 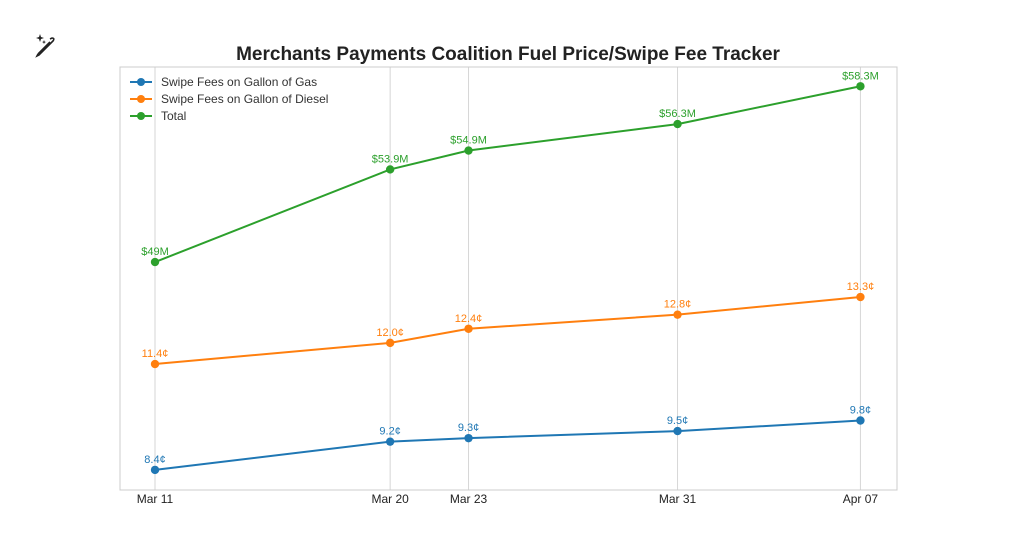 What do you see at coordinates (390, 159) in the screenshot?
I see `data-label: $53.9M` at bounding box center [390, 159].